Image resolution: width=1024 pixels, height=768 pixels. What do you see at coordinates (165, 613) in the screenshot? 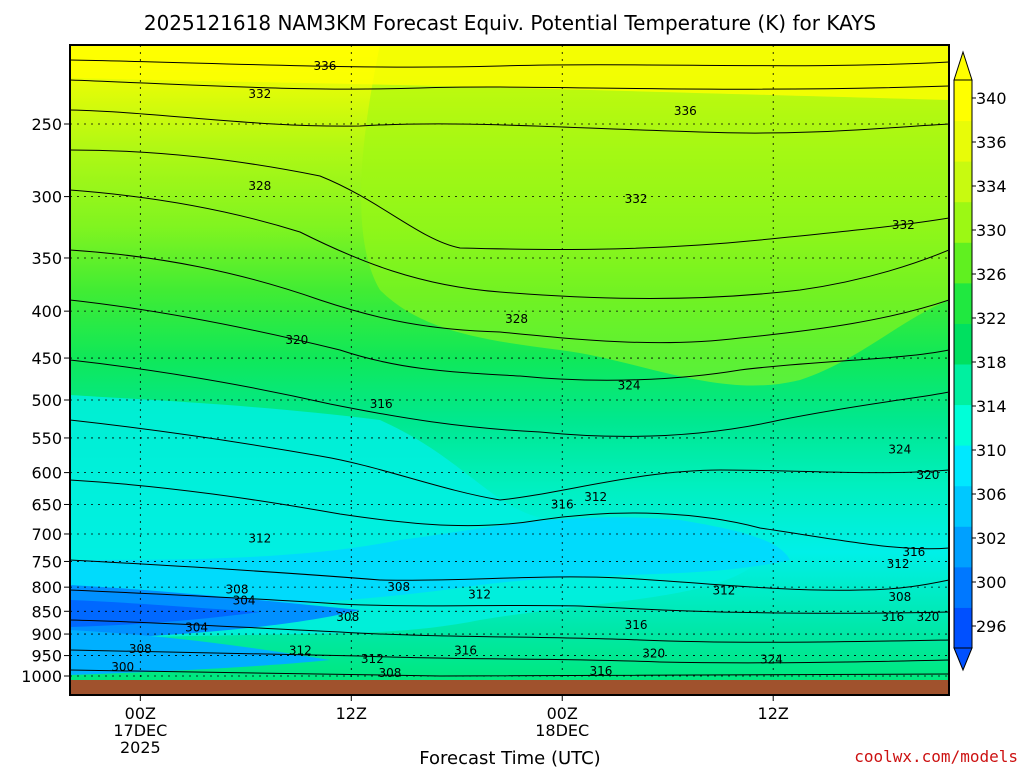
I see `coldest-core` at bounding box center [165, 613].